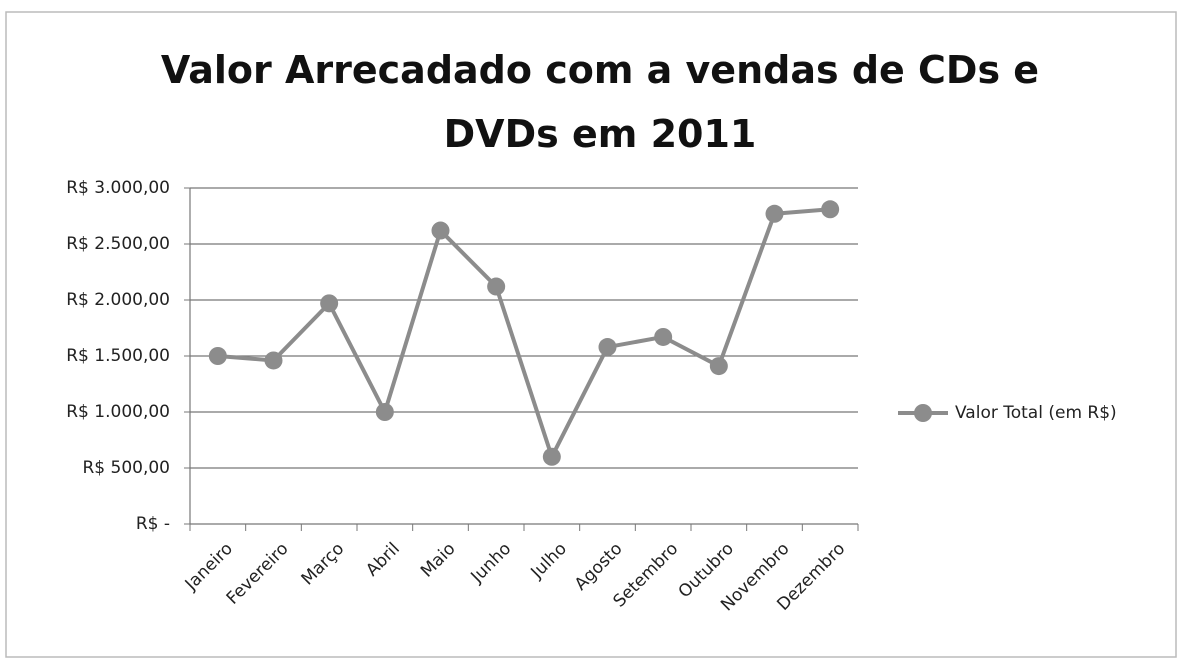  I want to click on y-tick-label: R$ 2.000,00, so click(118, 300).